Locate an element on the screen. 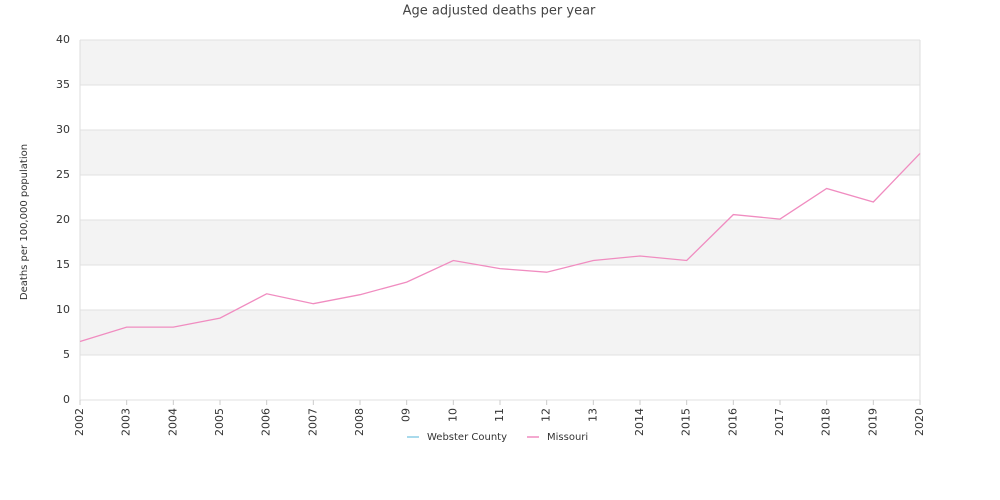  legend-label: Webster County is located at coordinates (467, 437).